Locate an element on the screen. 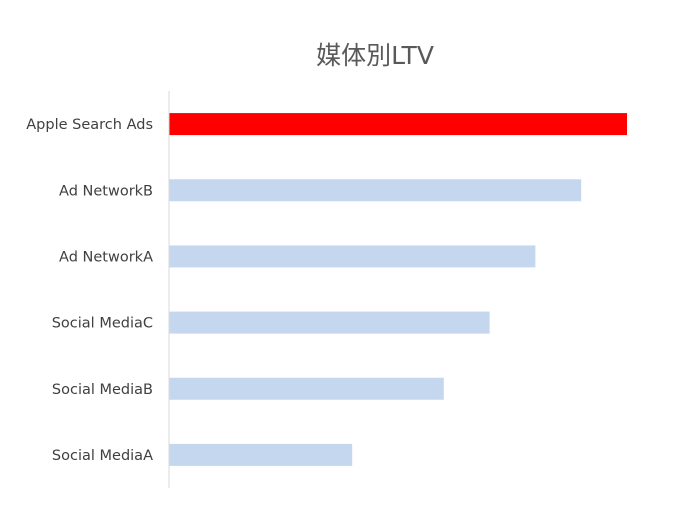  chart-title: 媒体別LTV is located at coordinates (375, 55).